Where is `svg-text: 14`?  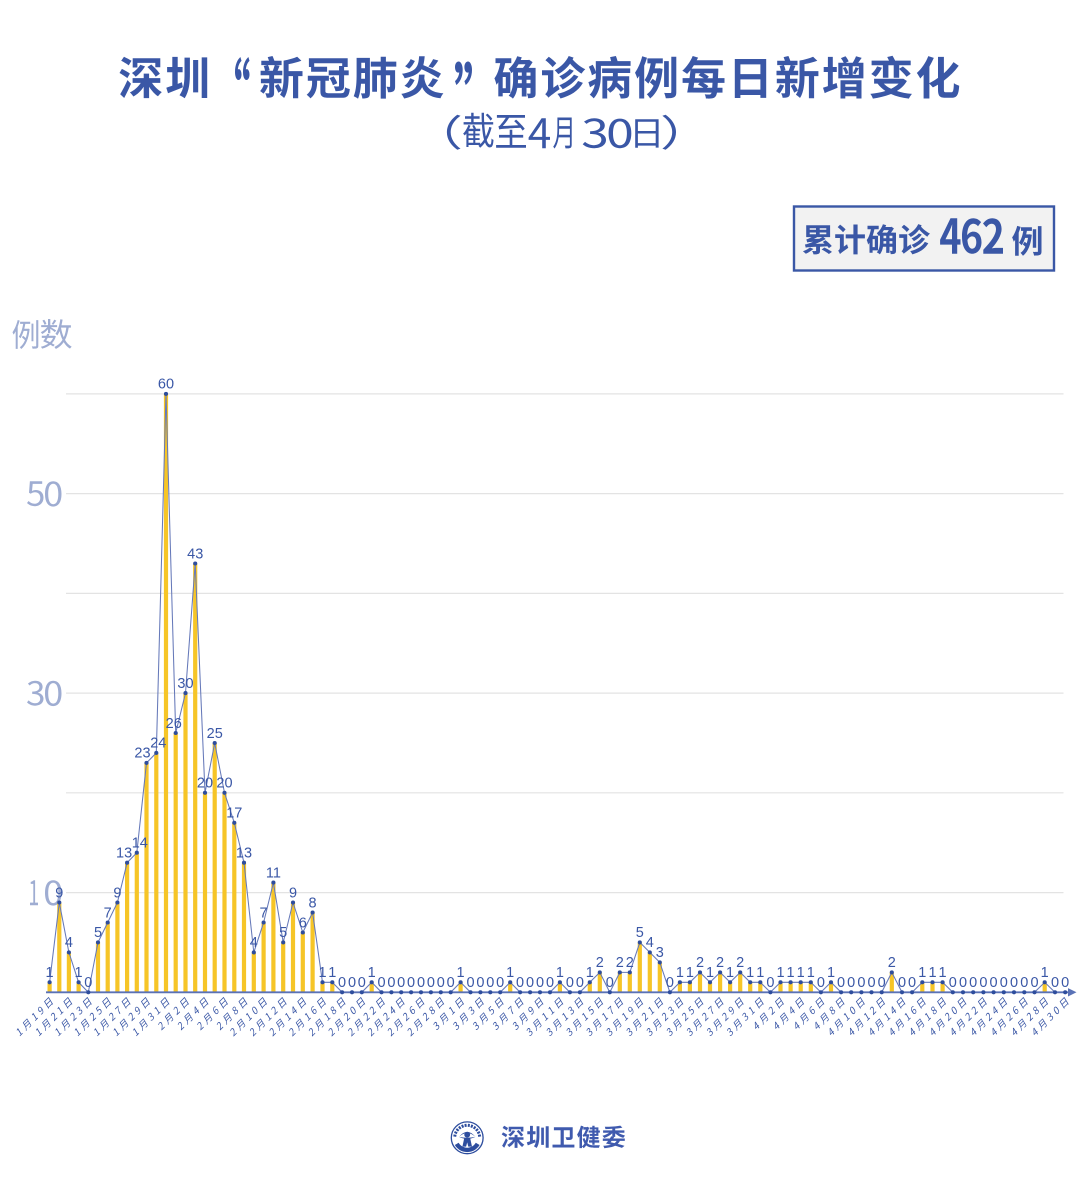 svg-text: 14 is located at coordinates (140, 844).